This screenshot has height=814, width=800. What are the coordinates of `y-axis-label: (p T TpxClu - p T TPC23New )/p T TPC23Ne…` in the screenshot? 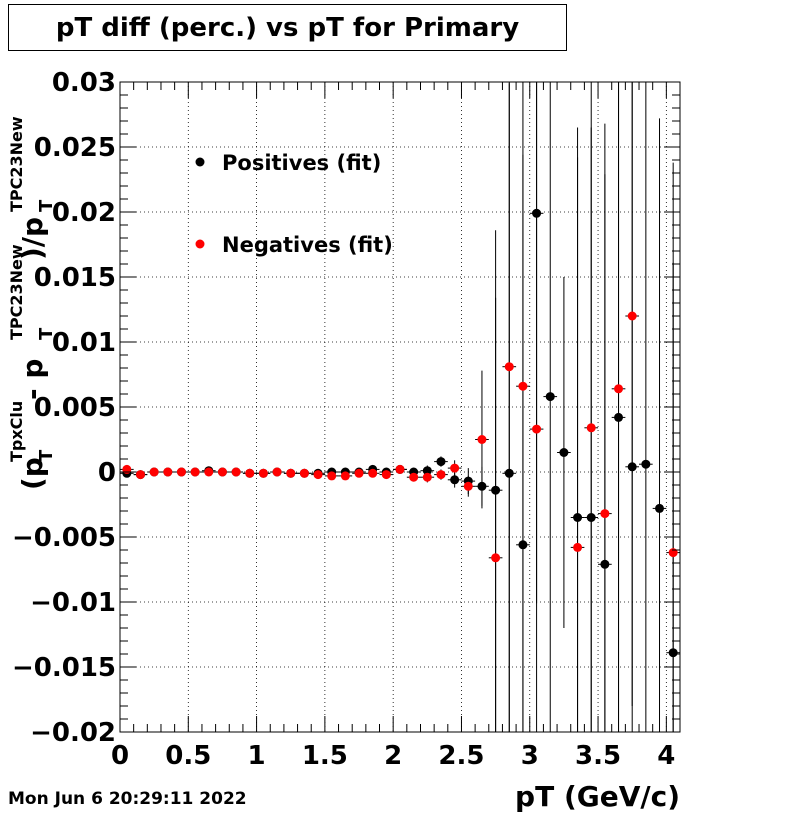 It's located at (32, 303).